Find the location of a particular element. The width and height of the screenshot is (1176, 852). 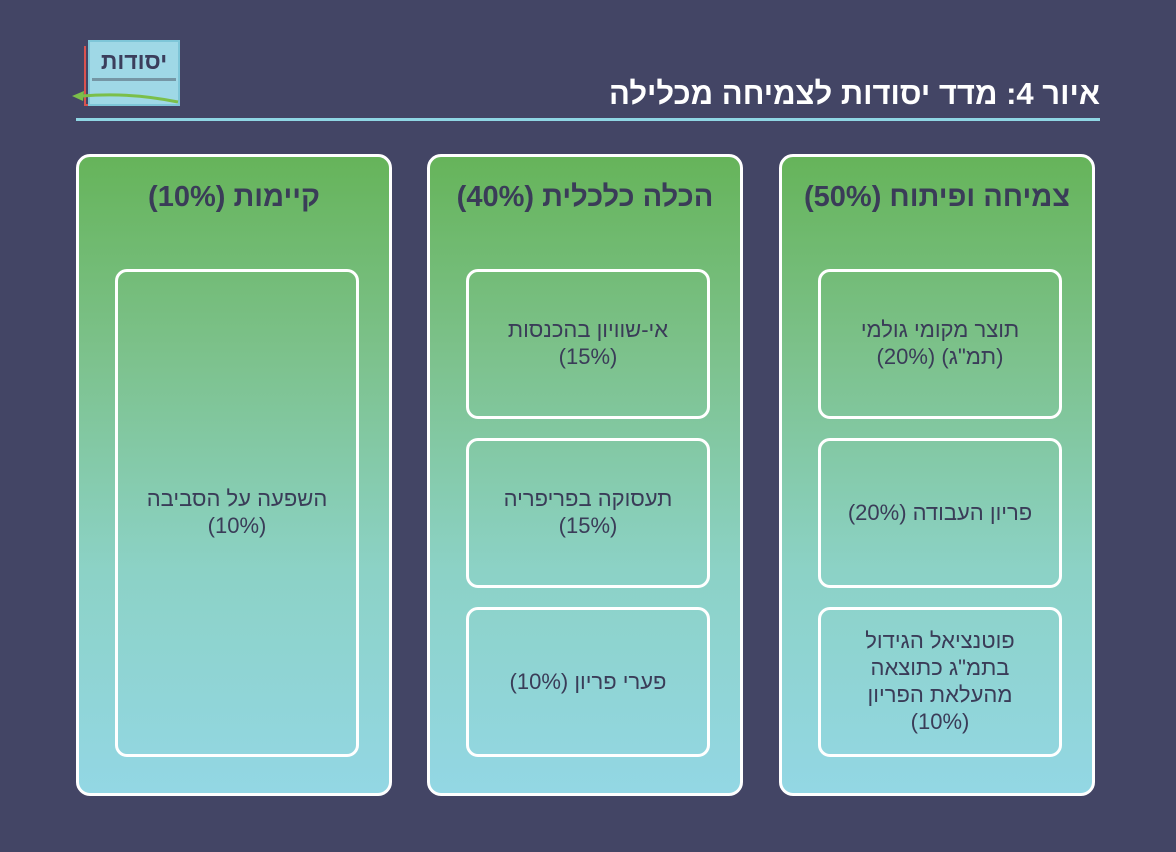

indicator-box: פריון העבודה (20%) is located at coordinates (940, 513).